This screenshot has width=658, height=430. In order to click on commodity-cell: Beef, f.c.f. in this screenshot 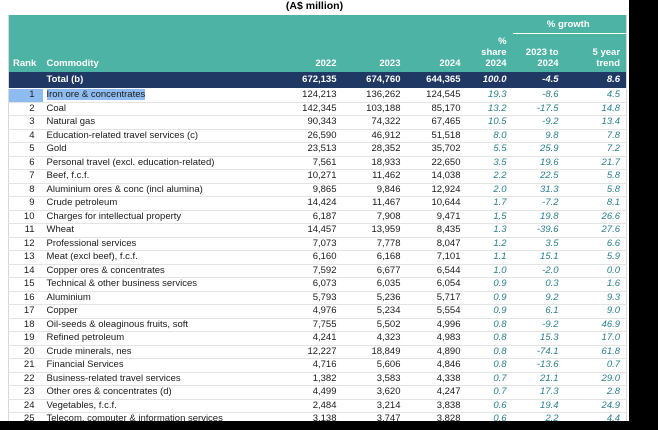, I will do `click(161, 176)`.